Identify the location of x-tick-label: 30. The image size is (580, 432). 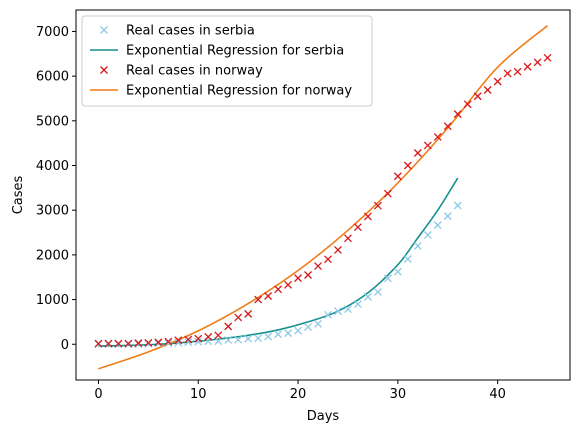
(398, 394).